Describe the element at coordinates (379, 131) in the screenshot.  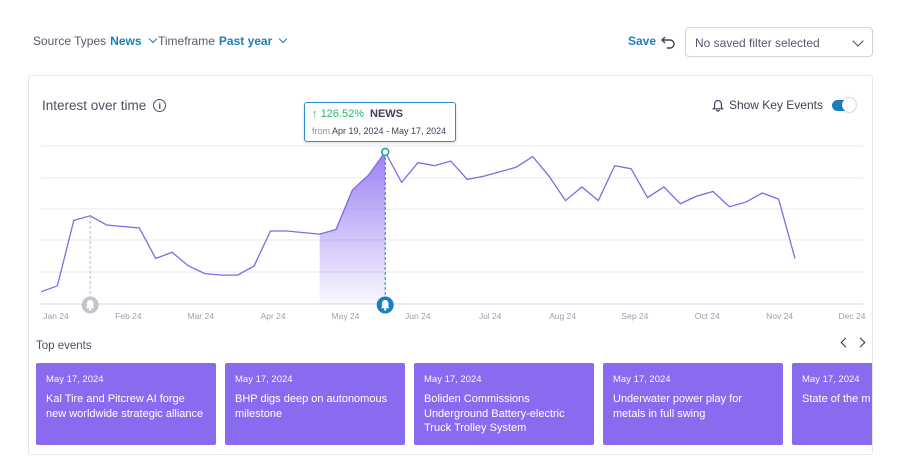
I see `tooltip-range: from Apr 19, 2024 - May 17, 2024` at that location.